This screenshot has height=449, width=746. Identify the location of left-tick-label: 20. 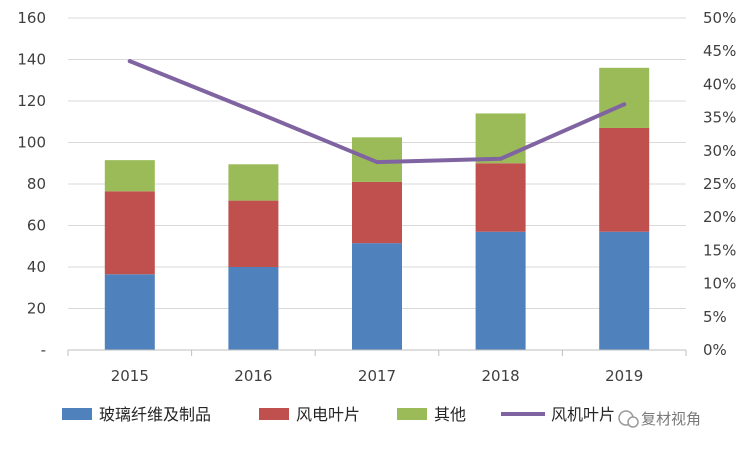
(36, 309).